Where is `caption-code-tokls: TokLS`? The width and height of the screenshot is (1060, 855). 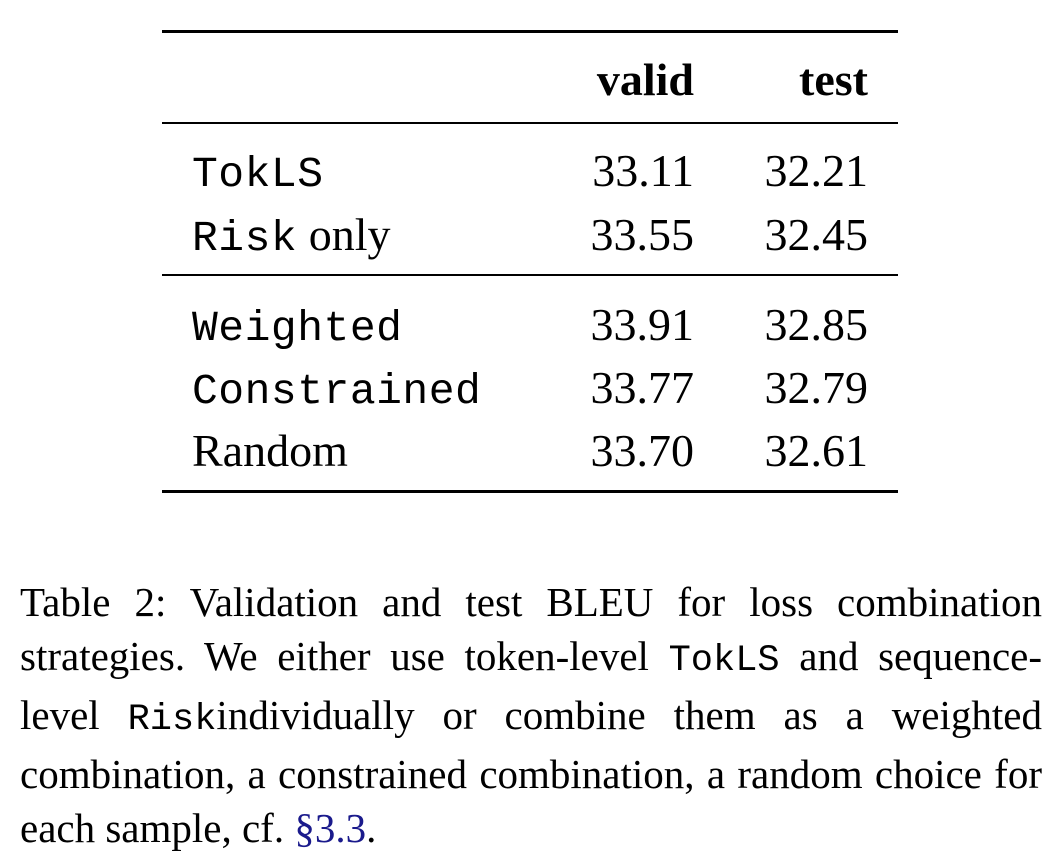 caption-code-tokls: TokLS is located at coordinates (724, 661).